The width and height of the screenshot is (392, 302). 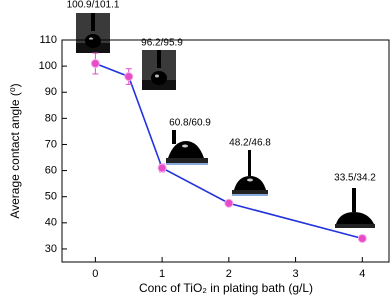 What do you see at coordinates (51, 170) in the screenshot?
I see `y-tick-label: 60` at bounding box center [51, 170].